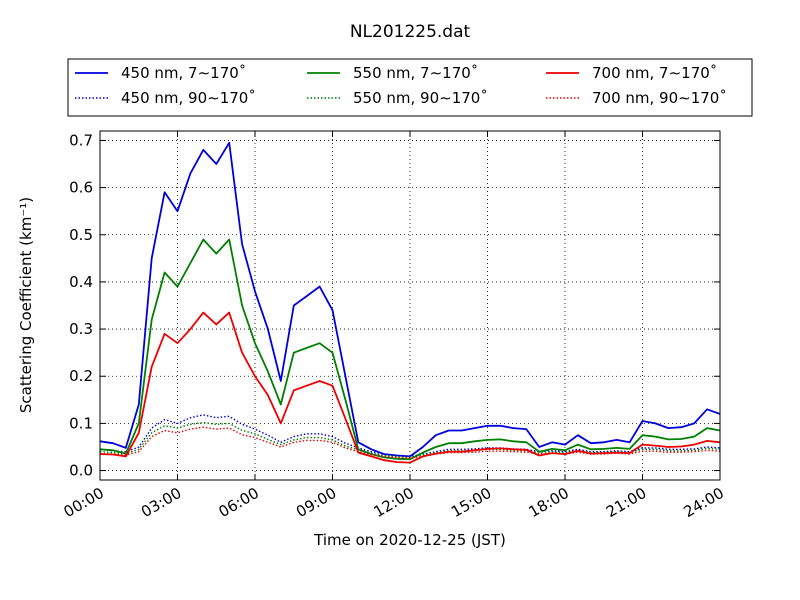 This screenshot has width=800, height=600. What do you see at coordinates (161, 502) in the screenshot?
I see `x-tick-label: 03:00` at bounding box center [161, 502].